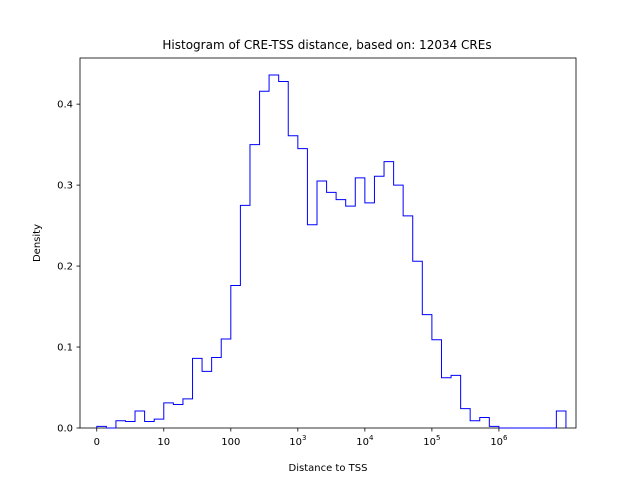 This screenshot has width=640, height=480. Describe the element at coordinates (505, 438) in the screenshot. I see `x-tick-exponent: 6` at that location.